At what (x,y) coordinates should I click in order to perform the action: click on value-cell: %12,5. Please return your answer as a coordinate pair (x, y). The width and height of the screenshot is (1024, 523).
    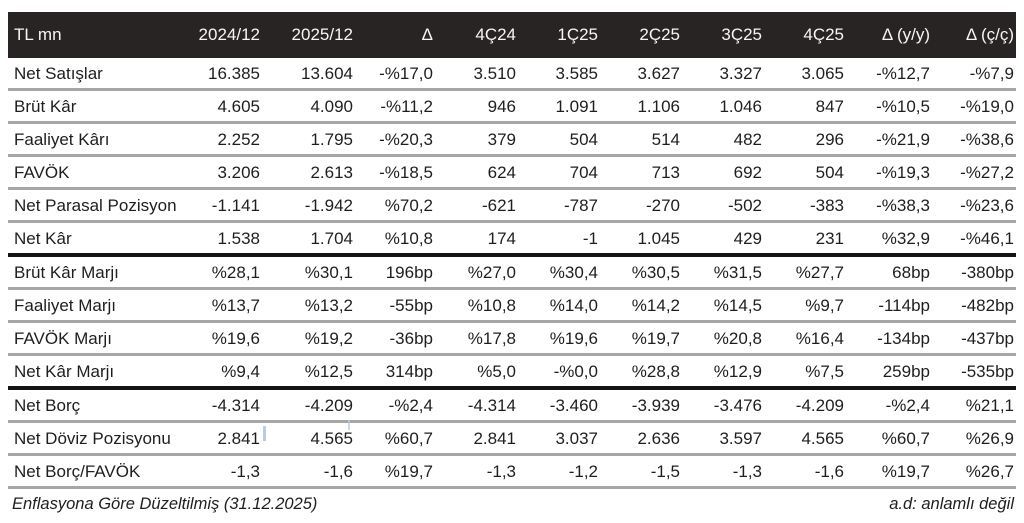
    Looking at the image, I should click on (308, 370).